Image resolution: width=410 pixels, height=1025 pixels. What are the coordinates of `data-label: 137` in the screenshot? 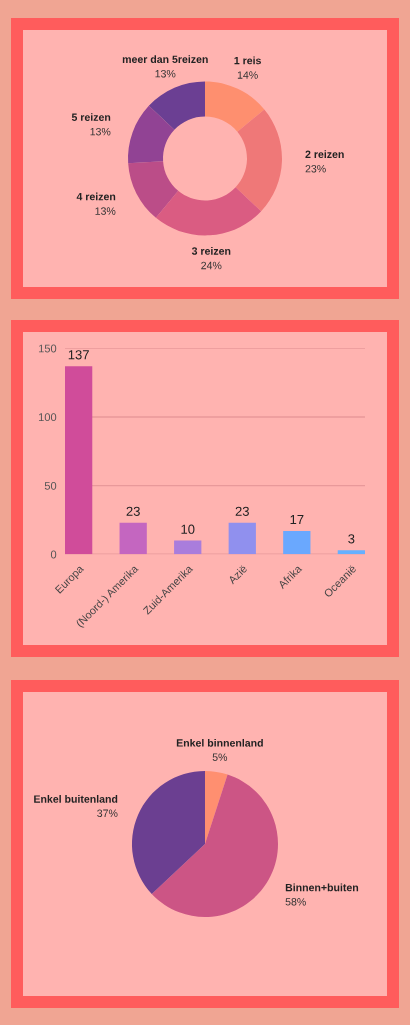 It's located at (78, 355).